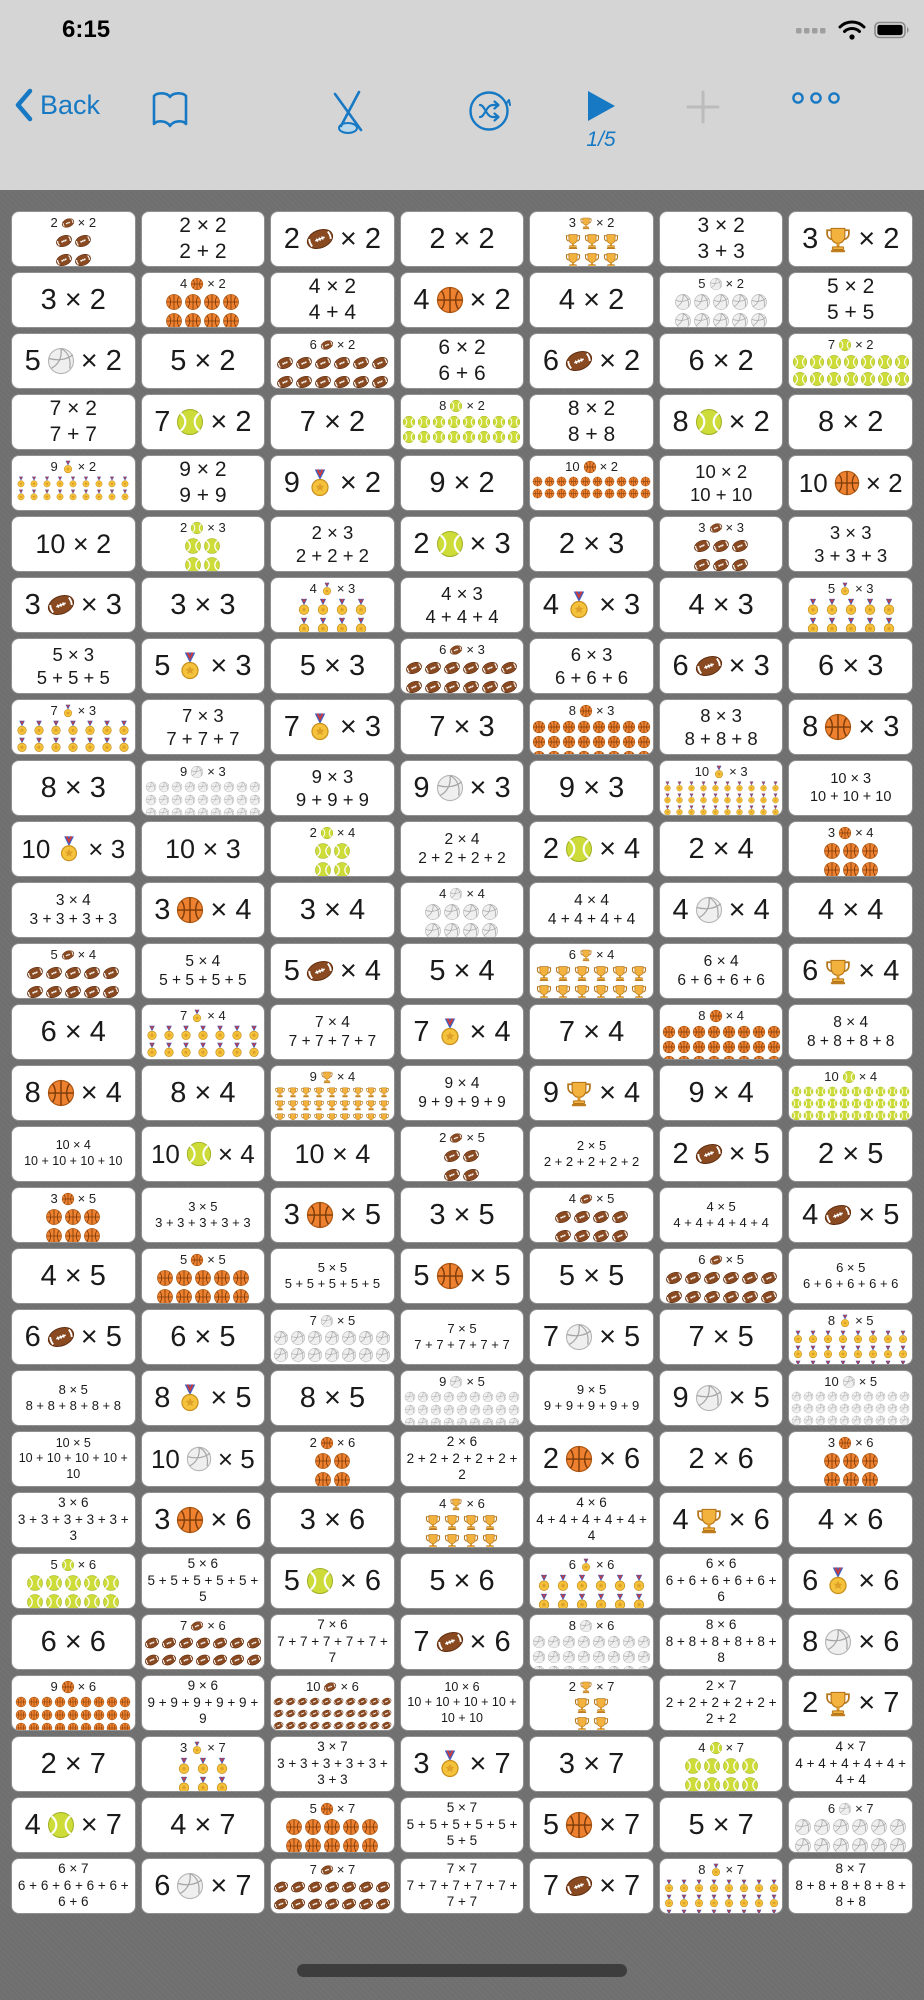 The width and height of the screenshot is (924, 2000). What do you see at coordinates (332, 605) in the screenshot?
I see `card-picture-4×3: 4 × 3` at bounding box center [332, 605].